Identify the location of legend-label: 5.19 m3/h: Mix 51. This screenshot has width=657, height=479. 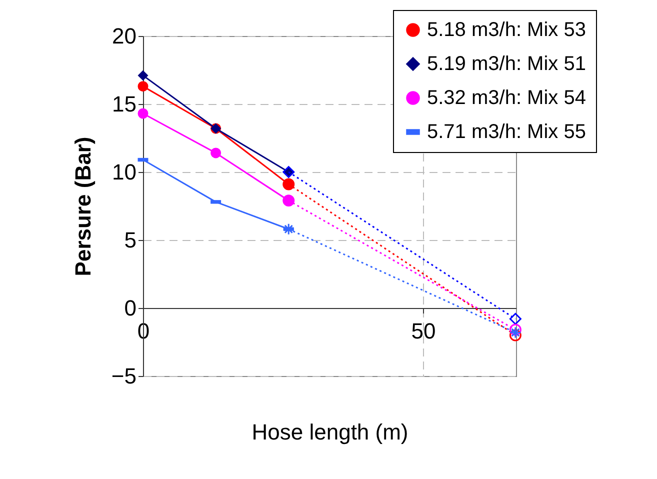
(506, 64).